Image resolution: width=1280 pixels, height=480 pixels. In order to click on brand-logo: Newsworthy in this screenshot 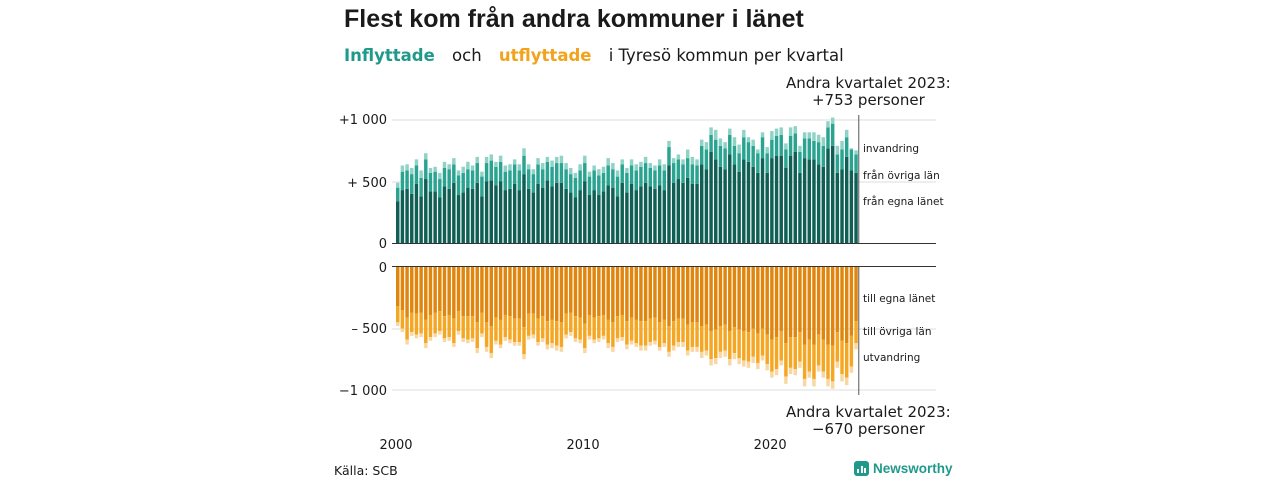, I will do `click(903, 468)`.